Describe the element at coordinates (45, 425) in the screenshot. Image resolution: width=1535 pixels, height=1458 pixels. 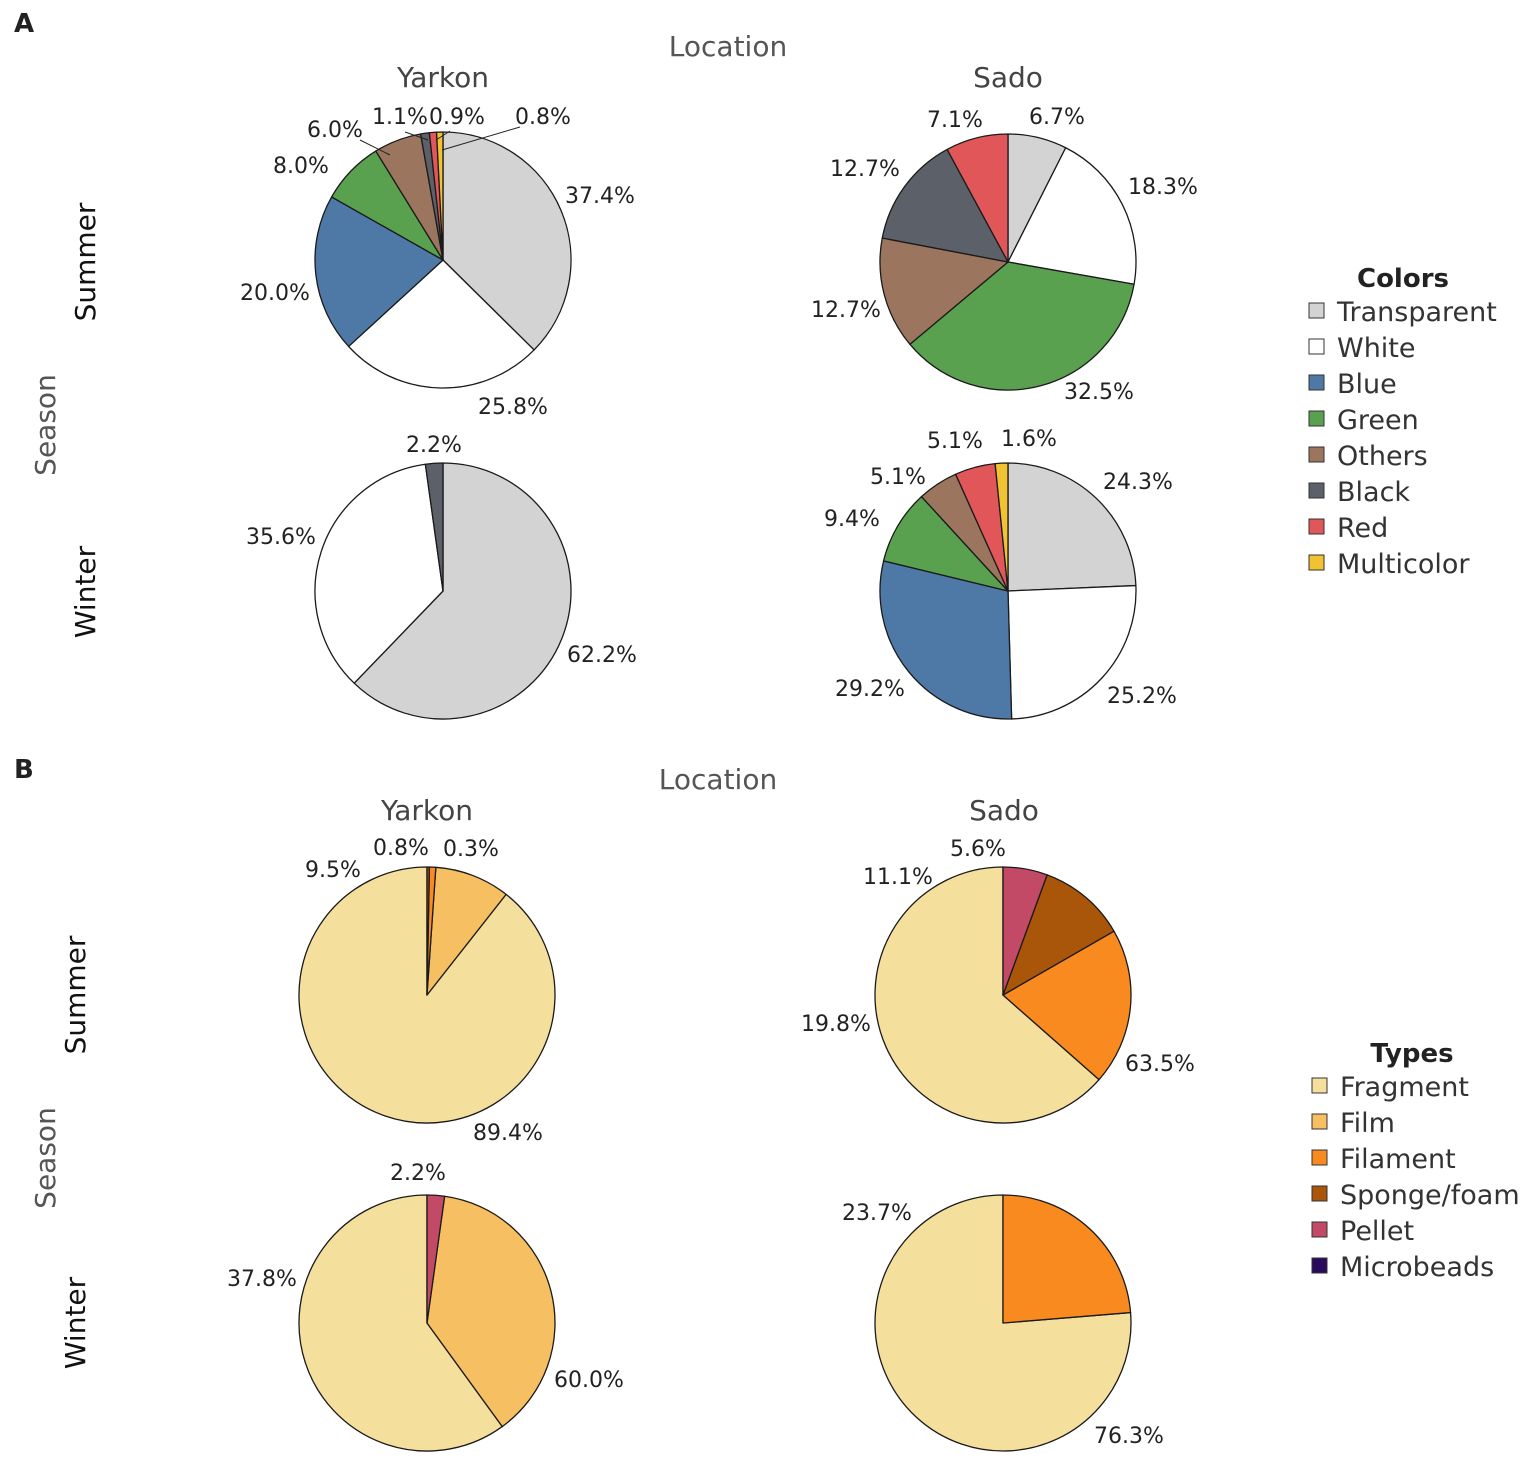
I see `panel-a-season-label: Season` at that location.